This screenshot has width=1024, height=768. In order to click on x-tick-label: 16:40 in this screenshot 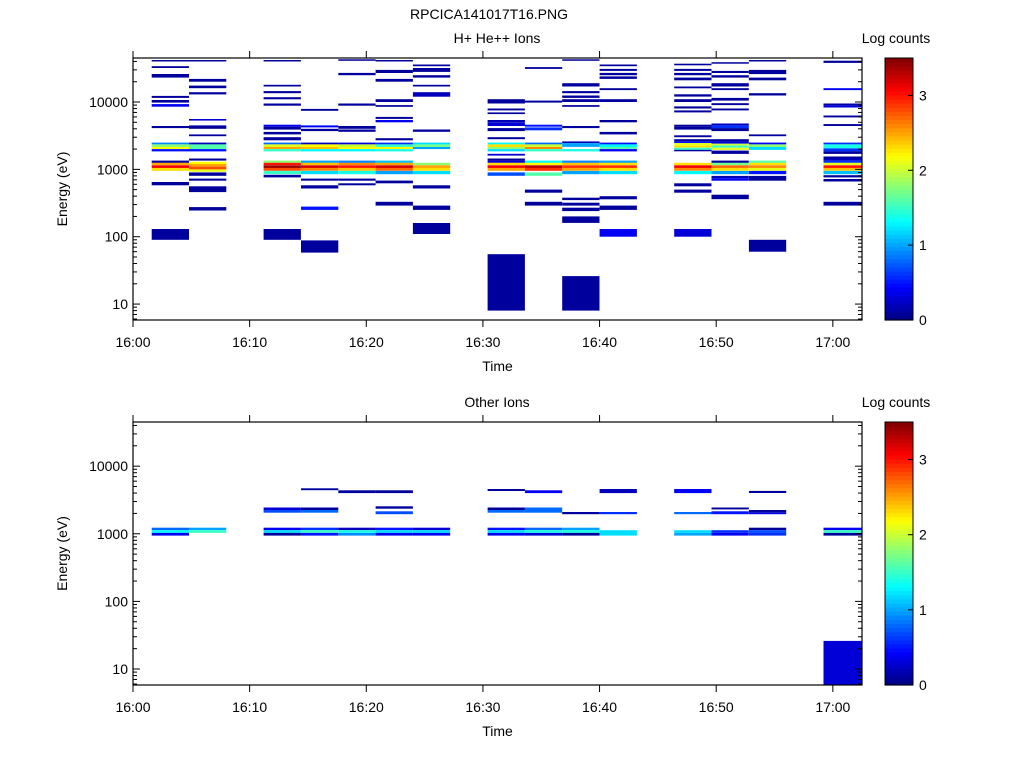, I will do `click(599, 342)`.